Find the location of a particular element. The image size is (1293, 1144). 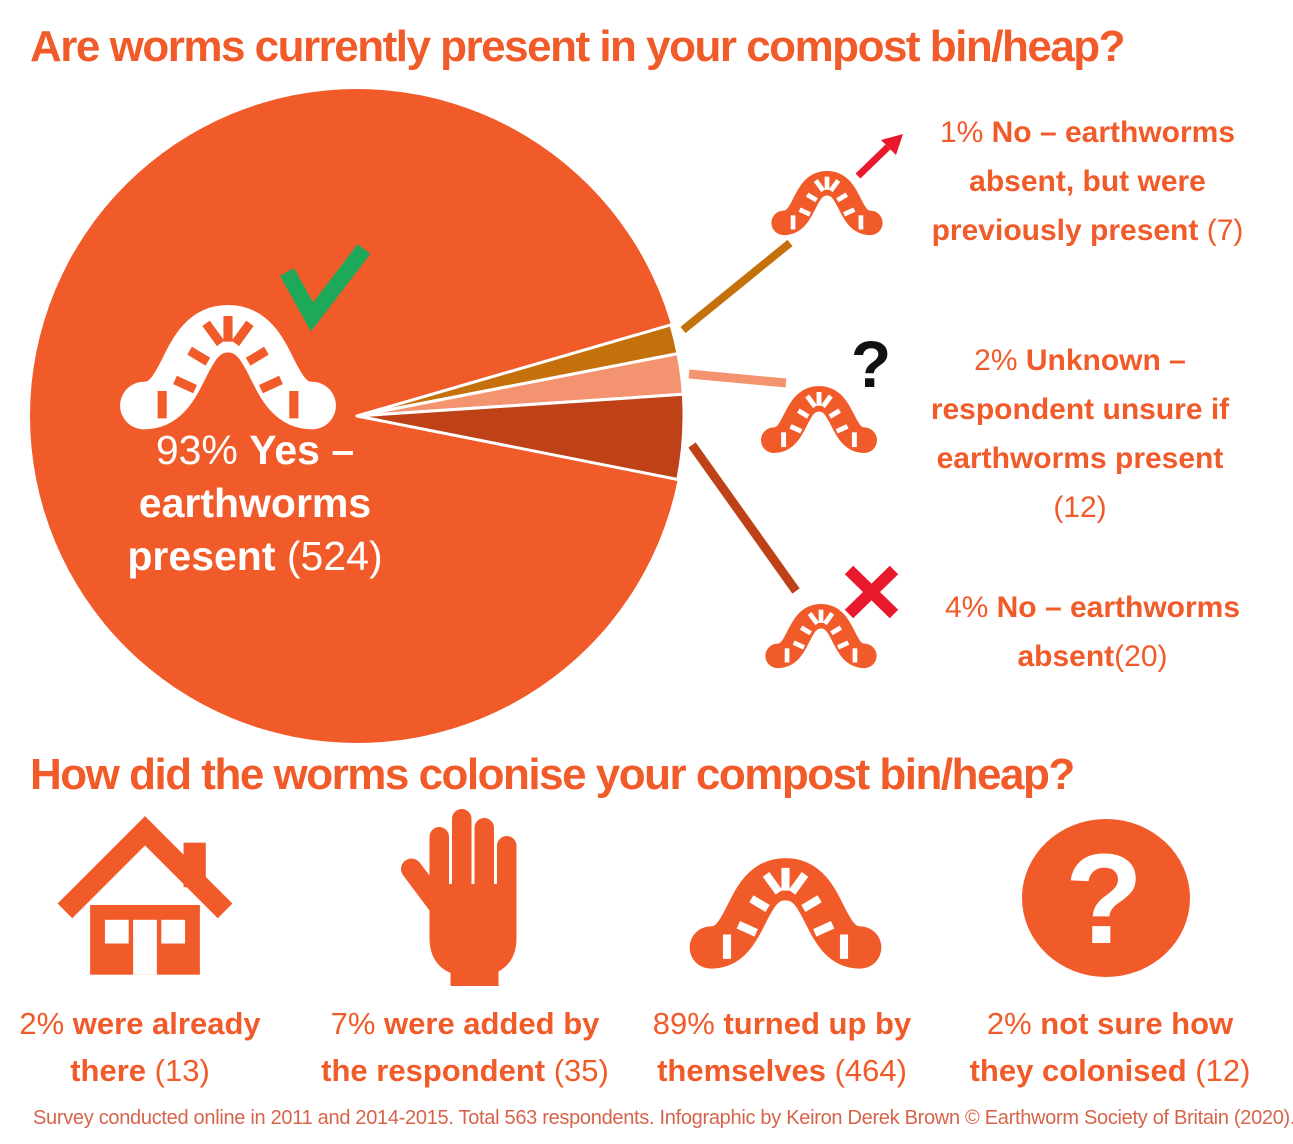

house-icon is located at coordinates (145, 903).